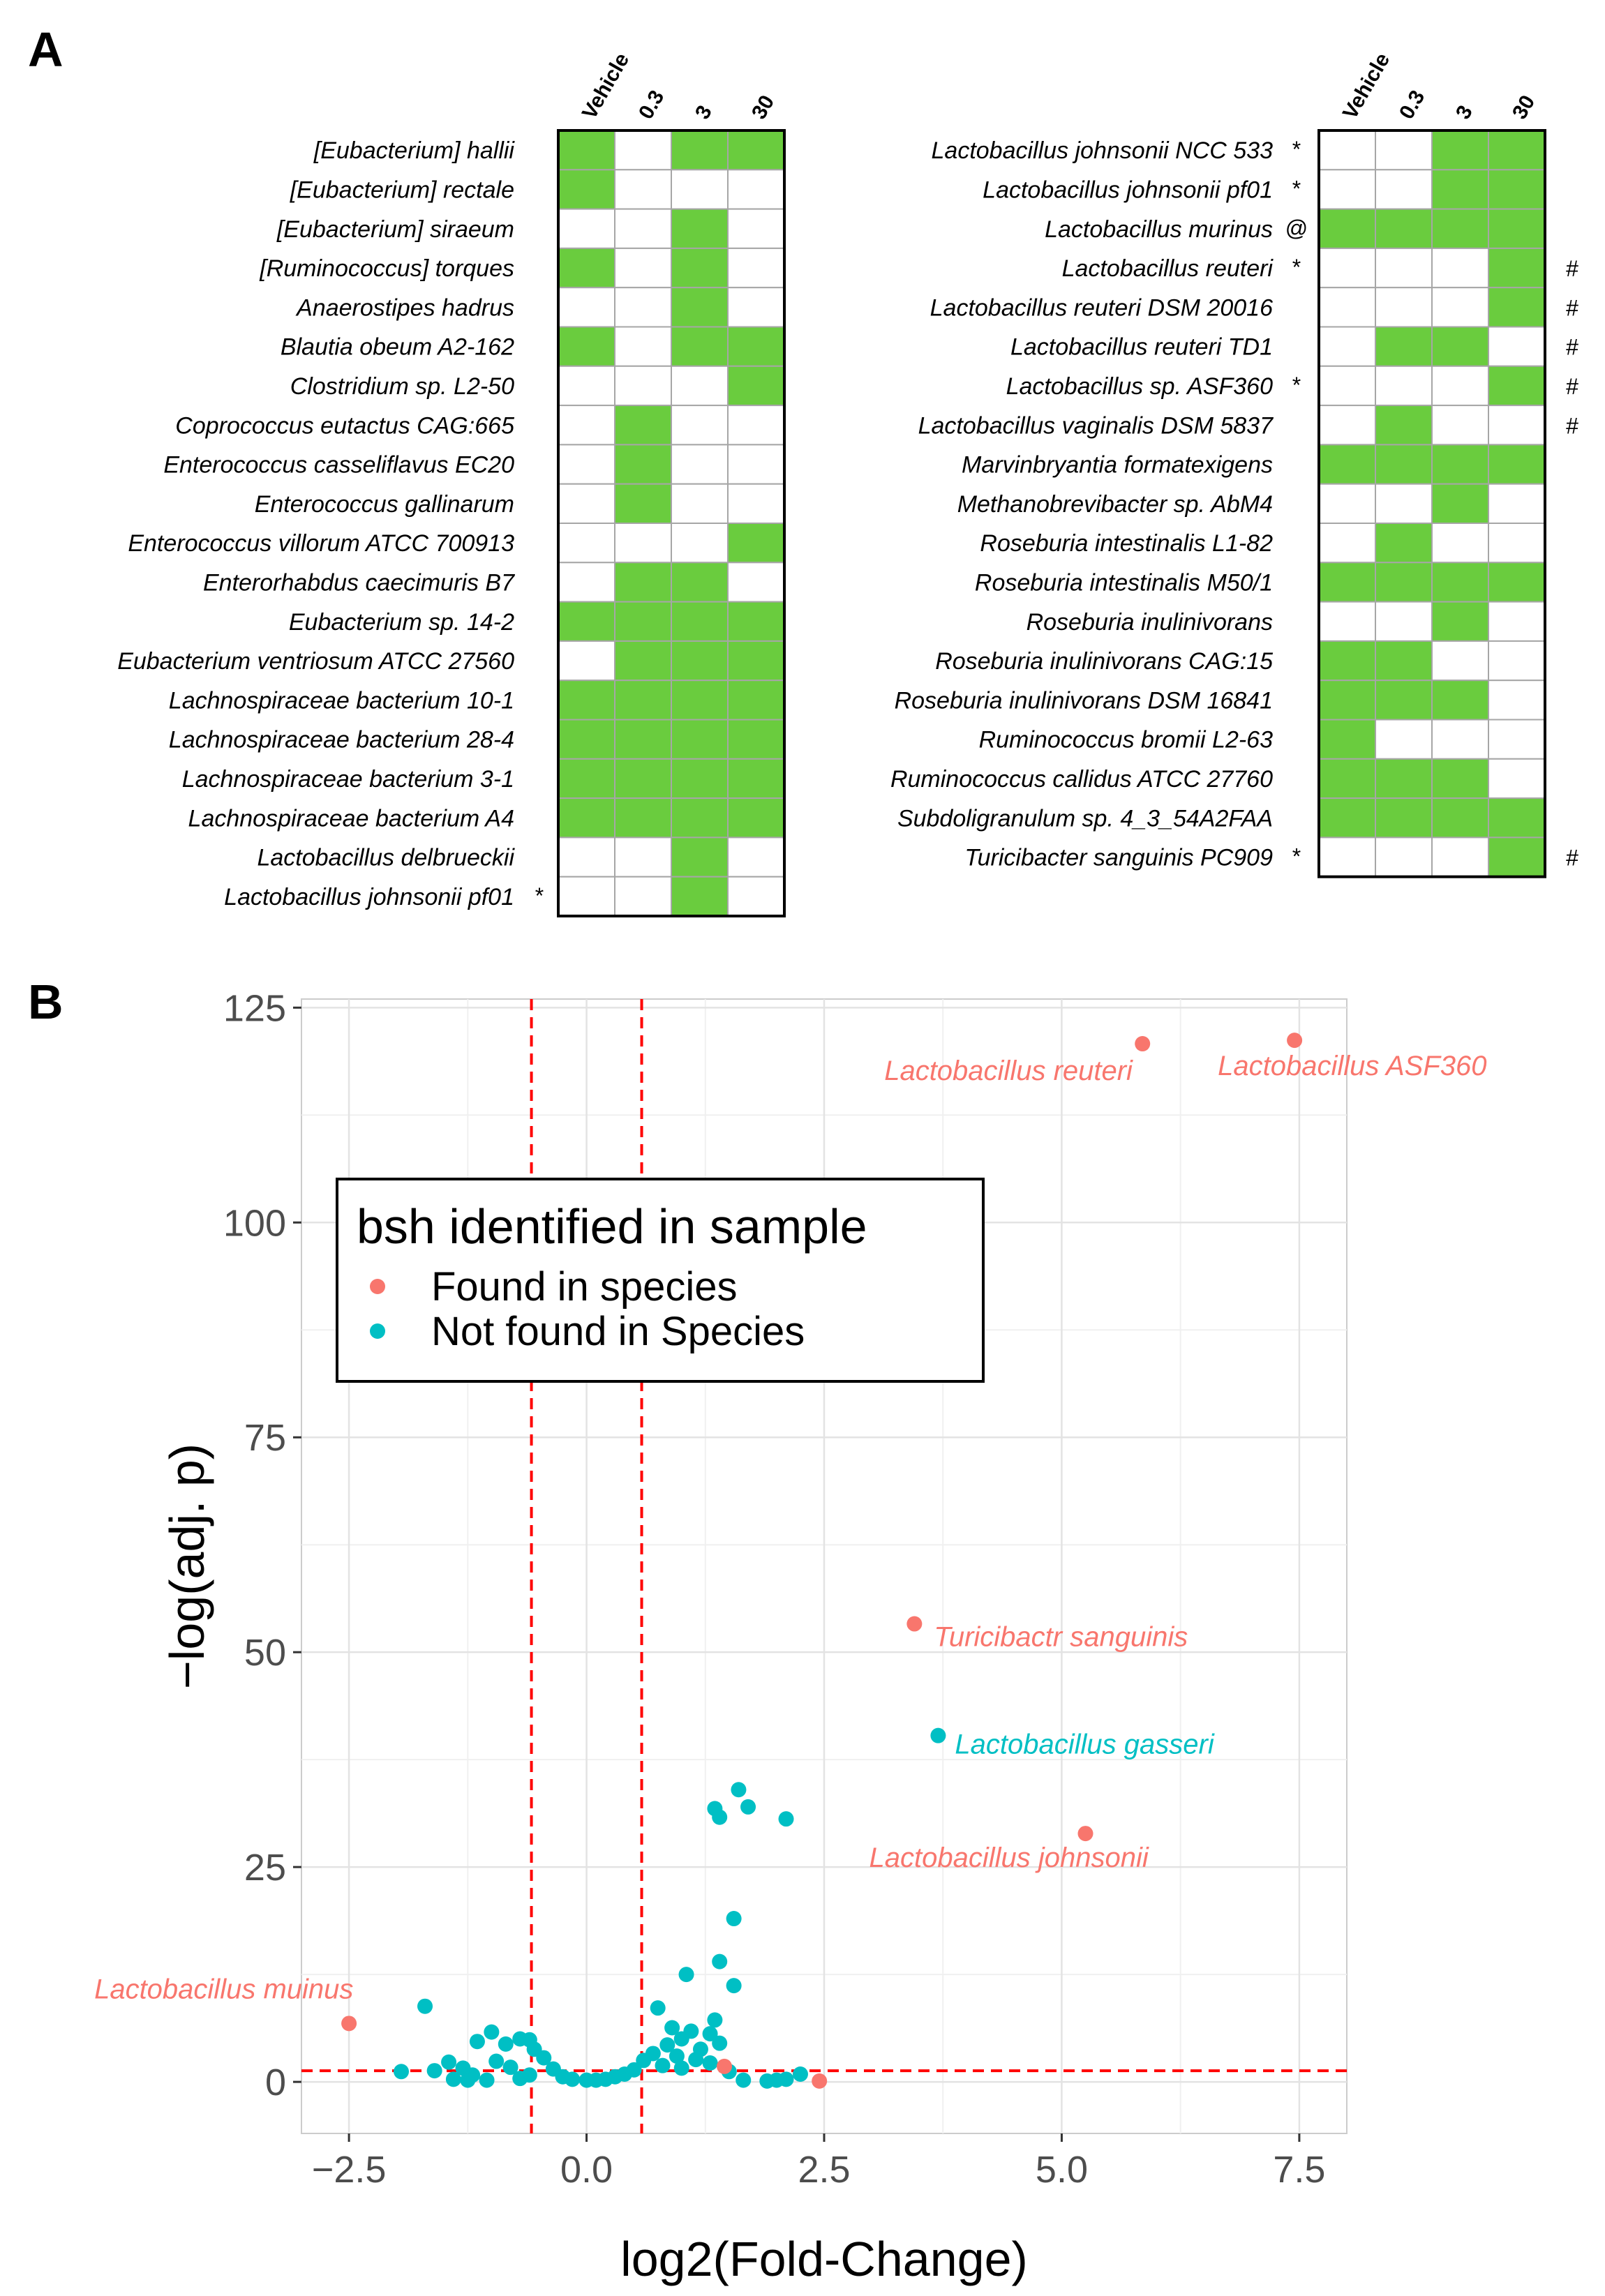 This screenshot has width=1605, height=2296. What do you see at coordinates (824, 2170) in the screenshot?
I see `x-tick-label: 2.5` at bounding box center [824, 2170].